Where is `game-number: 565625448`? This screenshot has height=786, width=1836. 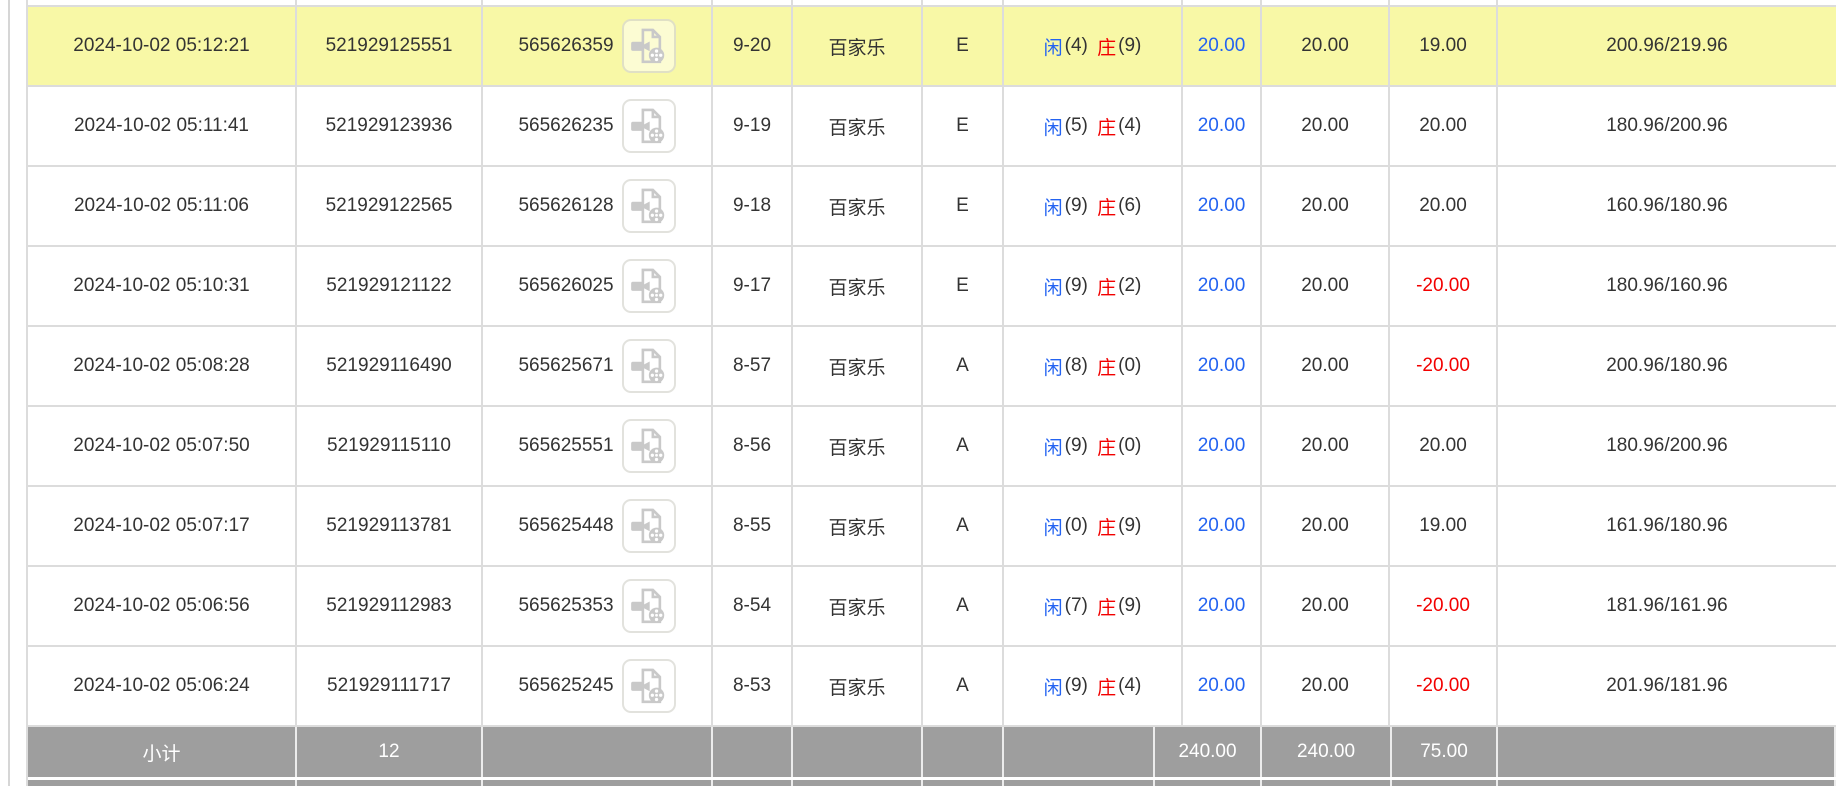
game-number: 565625448 is located at coordinates (566, 525).